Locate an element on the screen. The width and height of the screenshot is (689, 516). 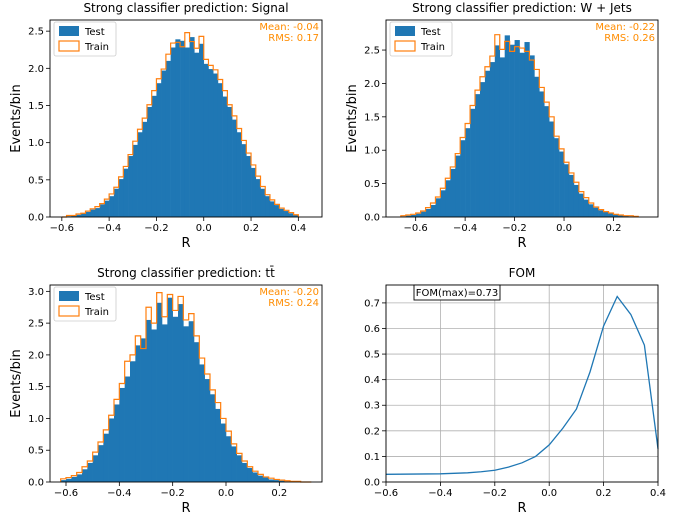
fom-line is located at coordinates (522, 385).